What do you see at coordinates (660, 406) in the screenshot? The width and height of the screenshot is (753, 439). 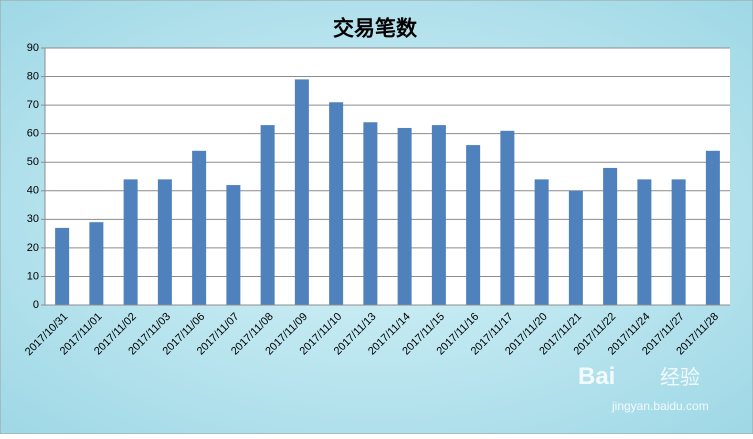 I see `watermark-url: jingyan.baidu.com` at bounding box center [660, 406].